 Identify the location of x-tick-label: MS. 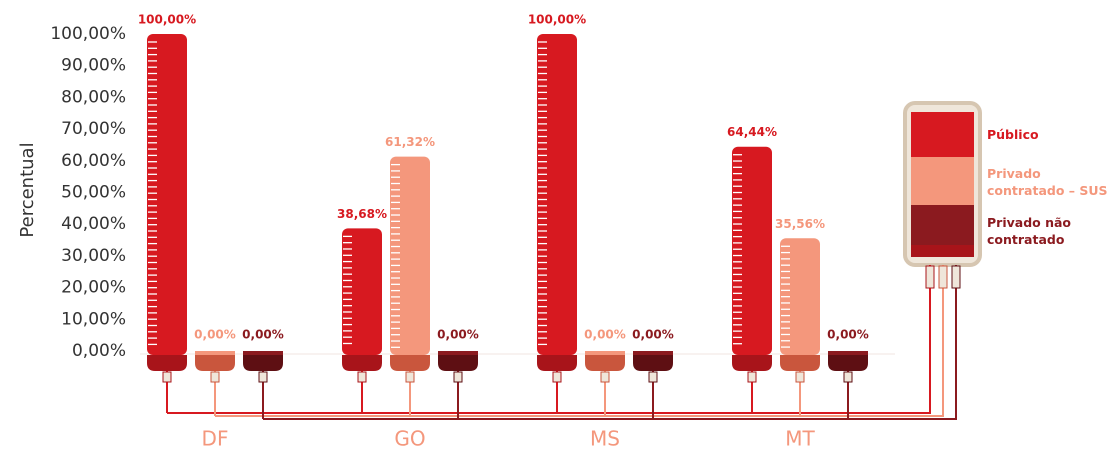
(605, 439).